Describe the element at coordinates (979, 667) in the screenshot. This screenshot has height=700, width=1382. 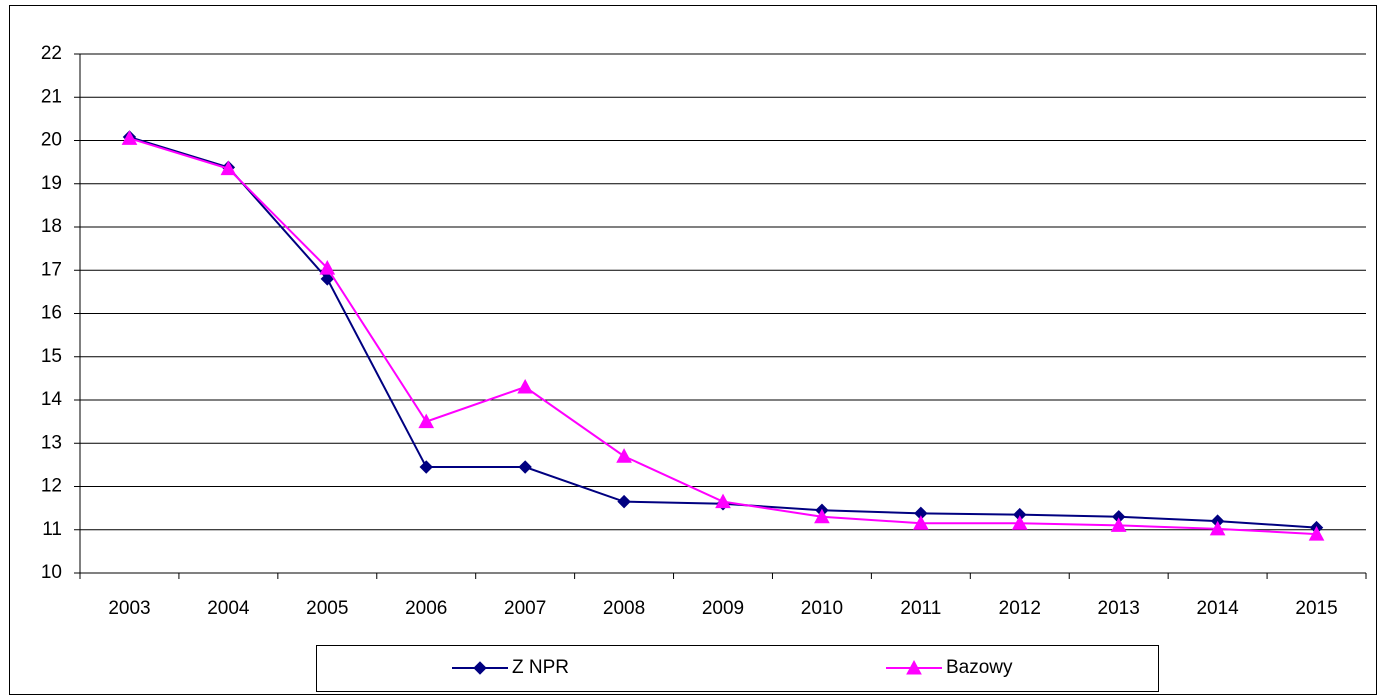
I see `legend-label: Bazowy` at that location.